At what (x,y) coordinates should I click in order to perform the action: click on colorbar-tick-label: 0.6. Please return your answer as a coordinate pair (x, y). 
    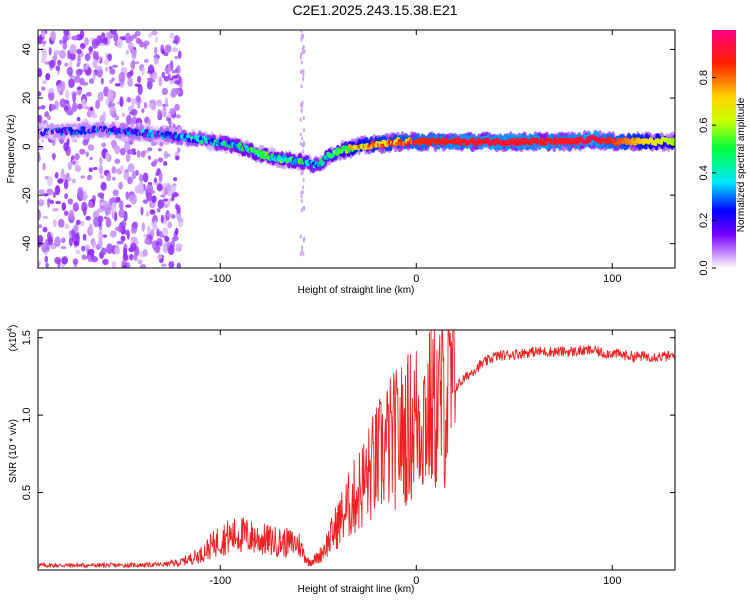
    Looking at the image, I should click on (704, 125).